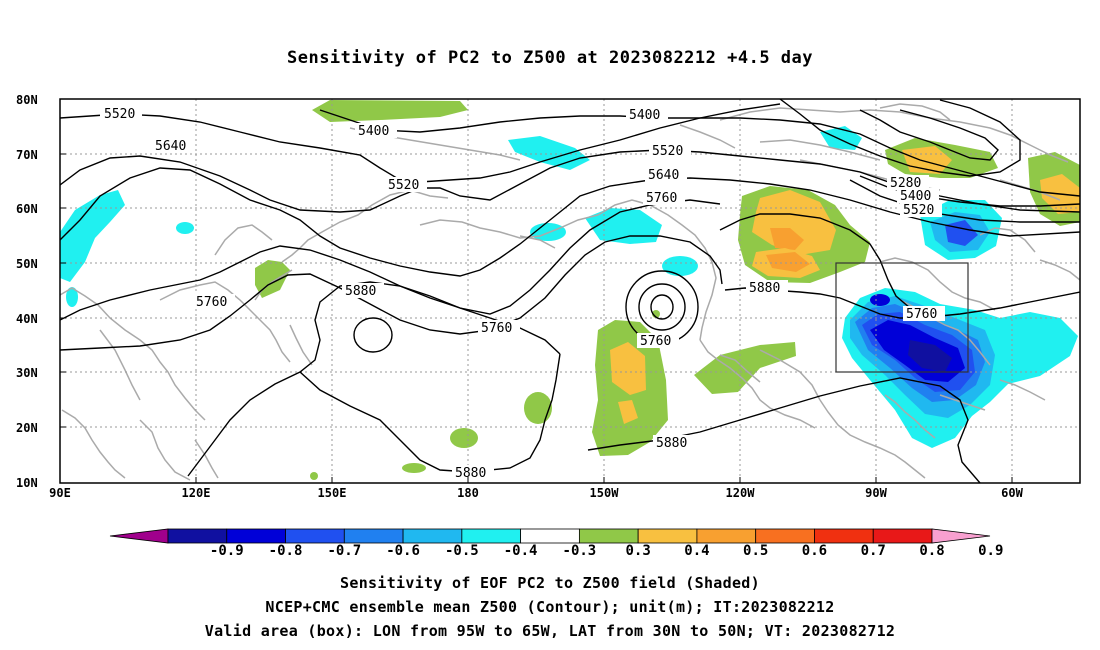 The height and width of the screenshot is (650, 1100). Describe the element at coordinates (741, 493) in the screenshot. I see `lon-tick-label: 120W` at that location.